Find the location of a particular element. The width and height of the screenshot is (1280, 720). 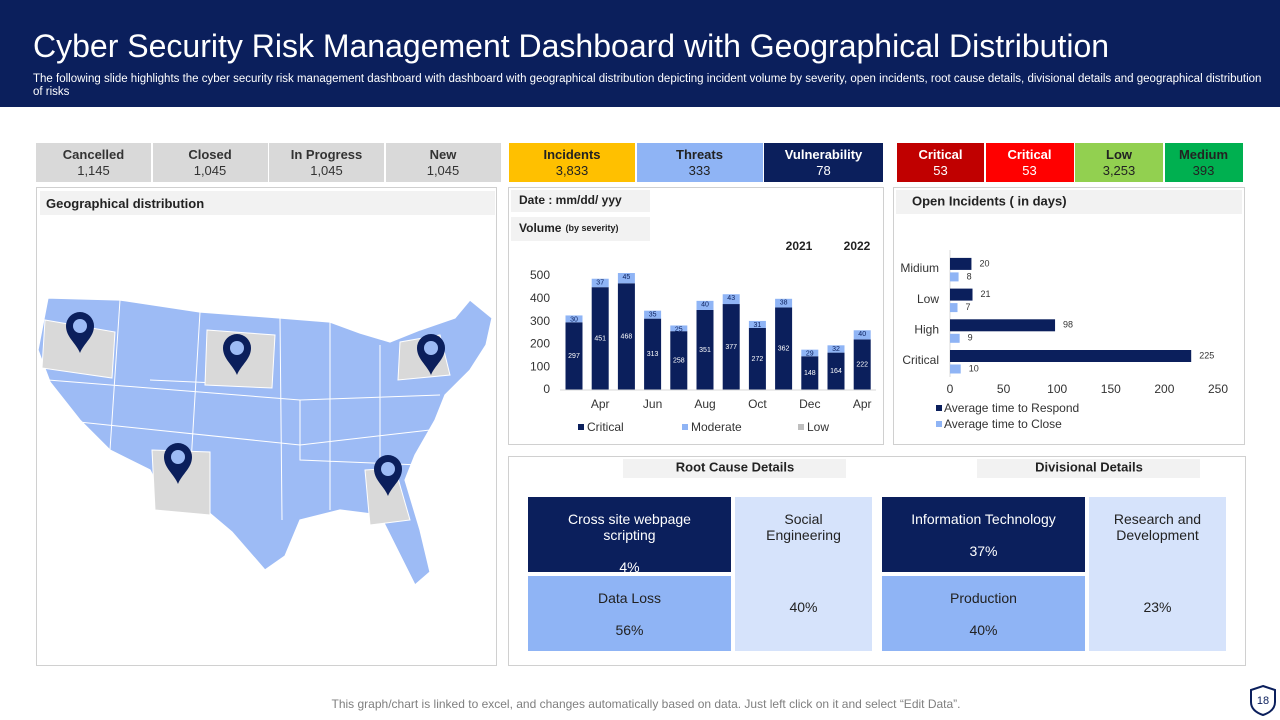

data-label: 35 is located at coordinates (653, 314).